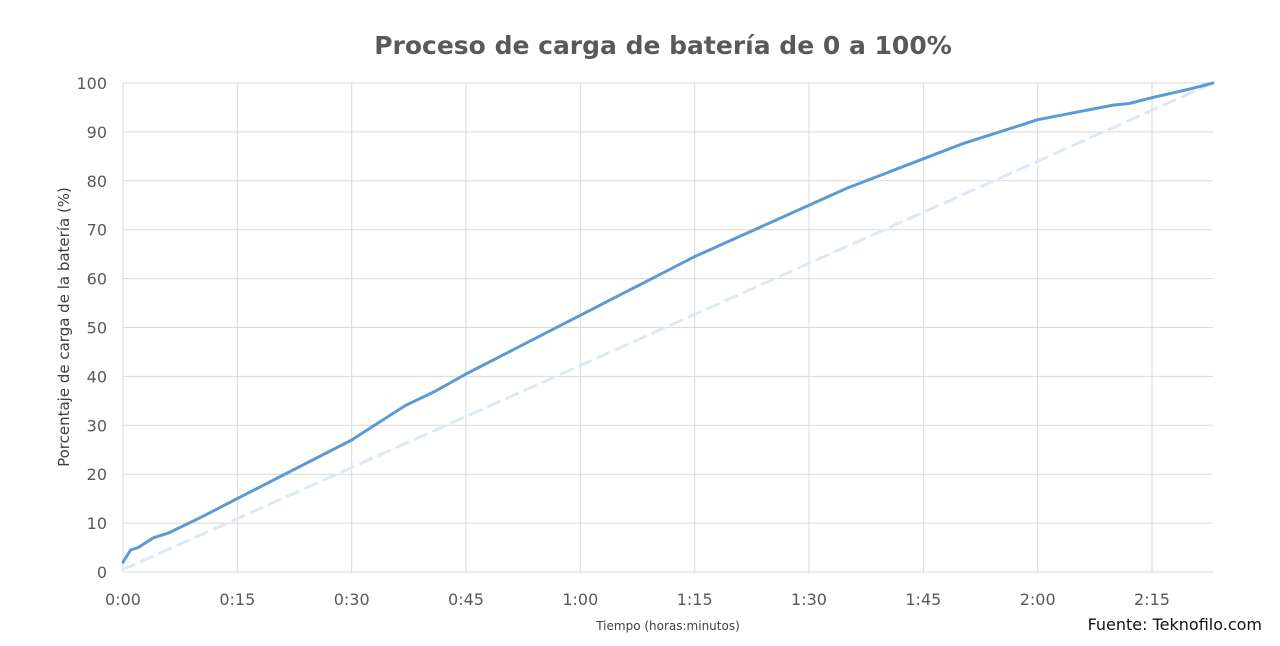  Describe the element at coordinates (1038, 599) in the screenshot. I see `x-tick-label: 2:00` at that location.